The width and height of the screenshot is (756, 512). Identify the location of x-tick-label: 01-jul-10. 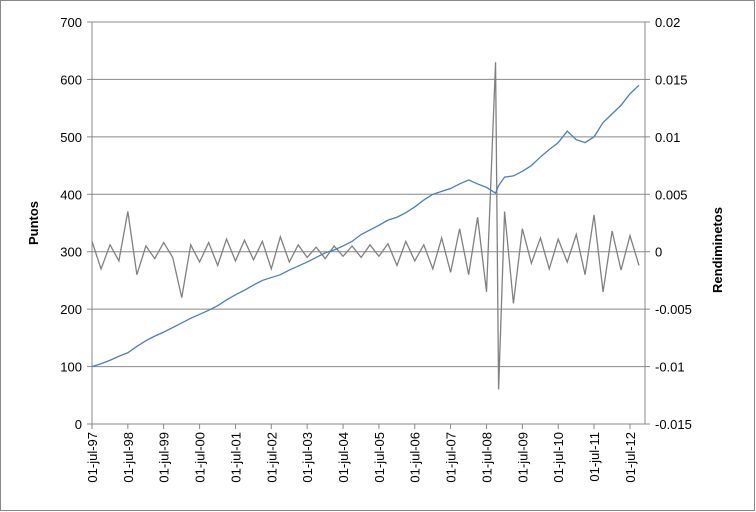
(558, 457).